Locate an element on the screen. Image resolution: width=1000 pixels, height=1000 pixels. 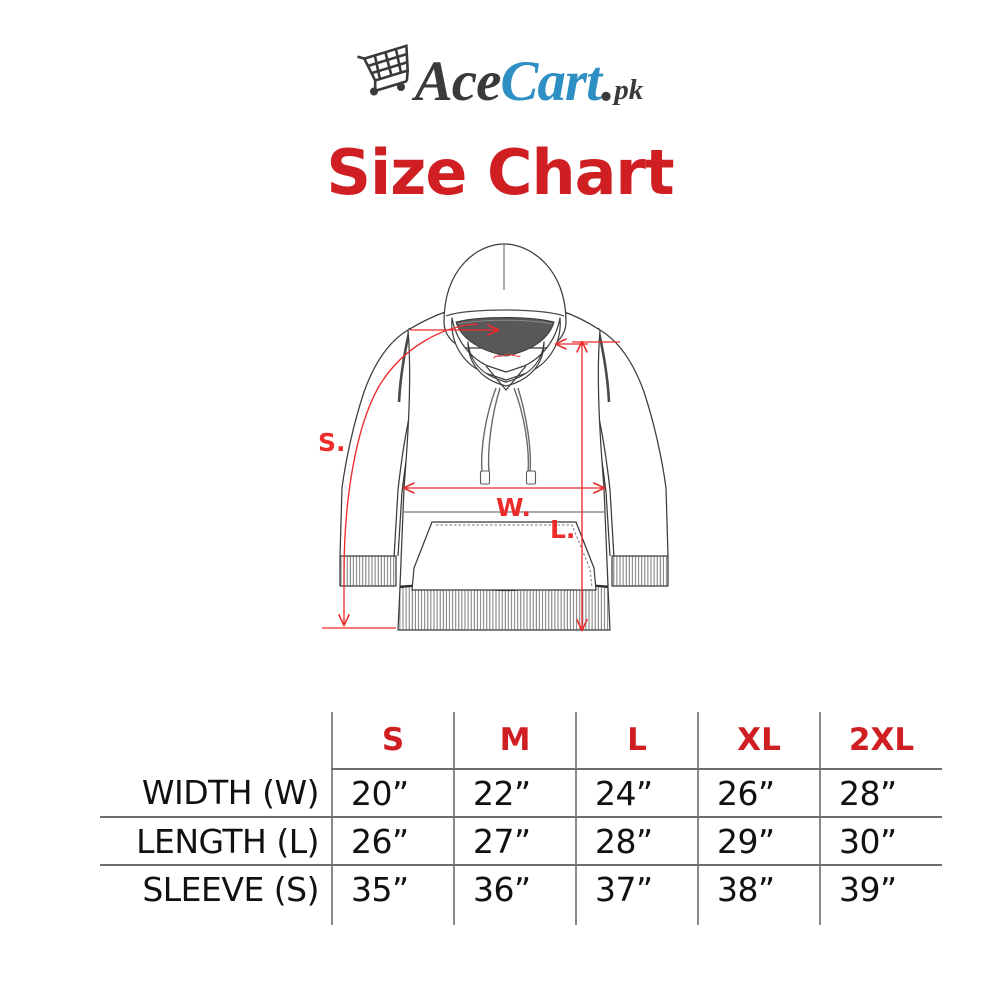
row-label-sleeve: SLEEVE (S) is located at coordinates (230, 889).